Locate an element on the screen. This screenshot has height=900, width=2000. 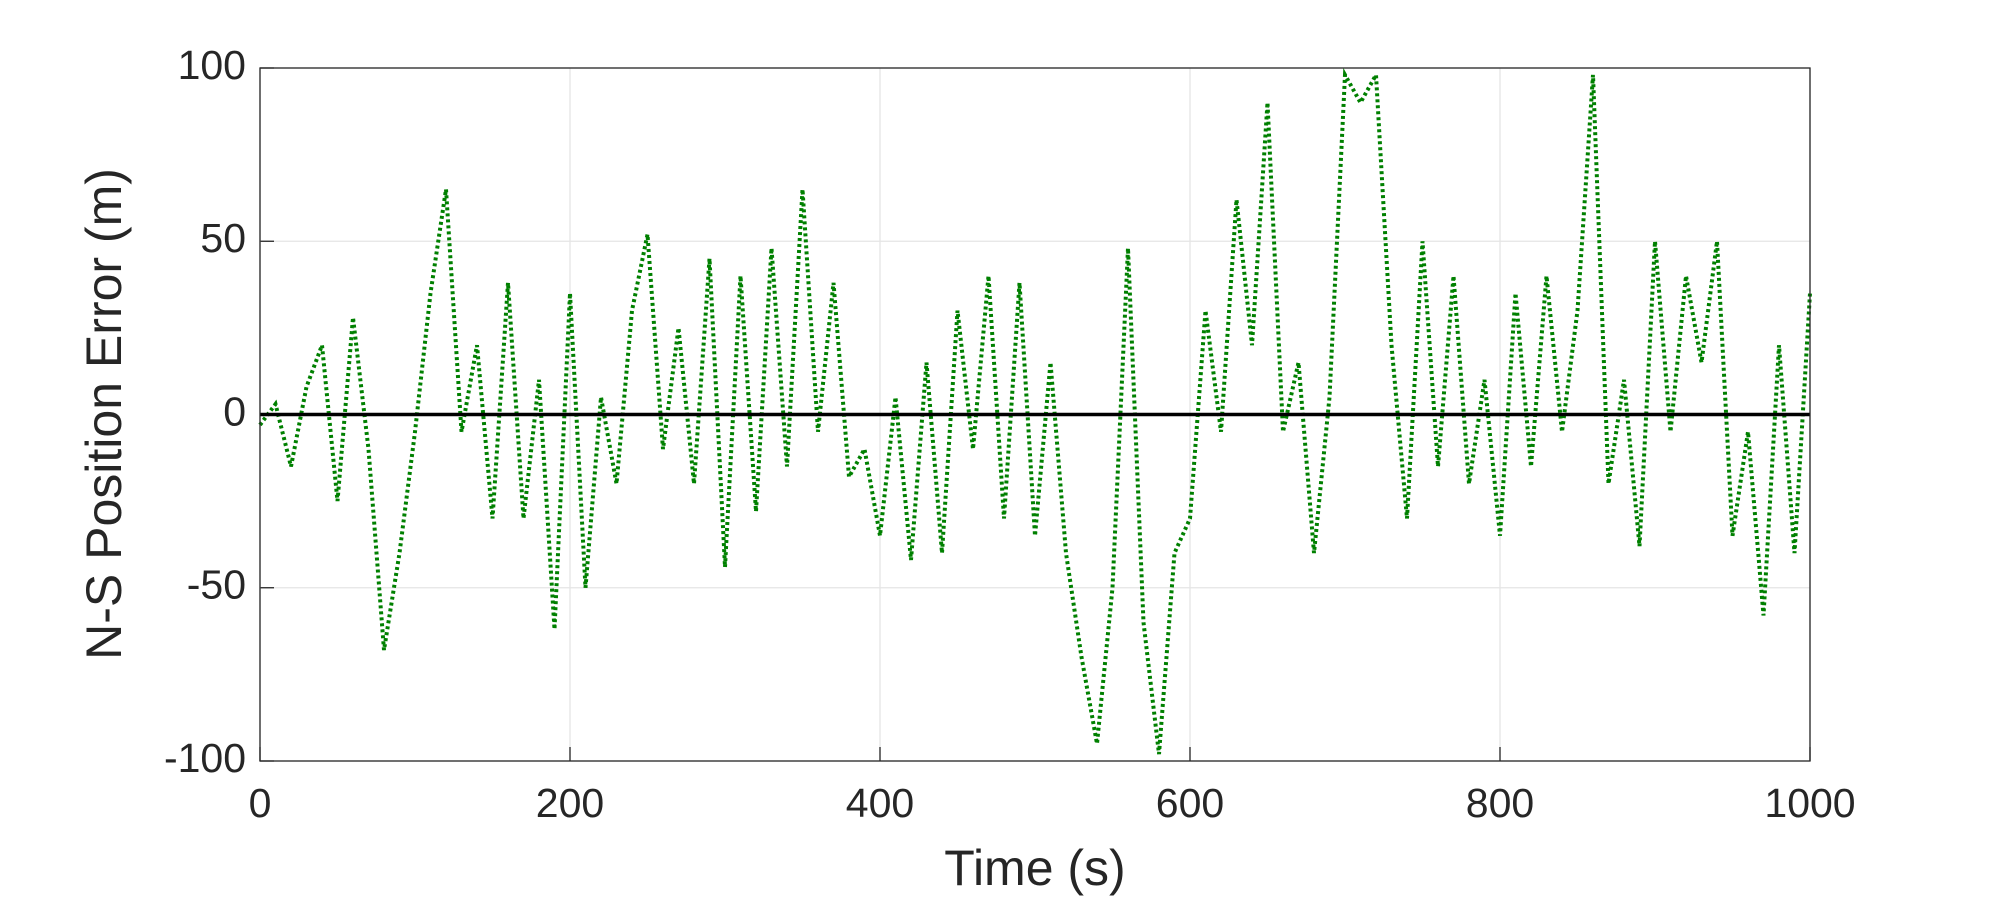
y-axis-label: N-S Position Error (m) is located at coordinates (104, 414).